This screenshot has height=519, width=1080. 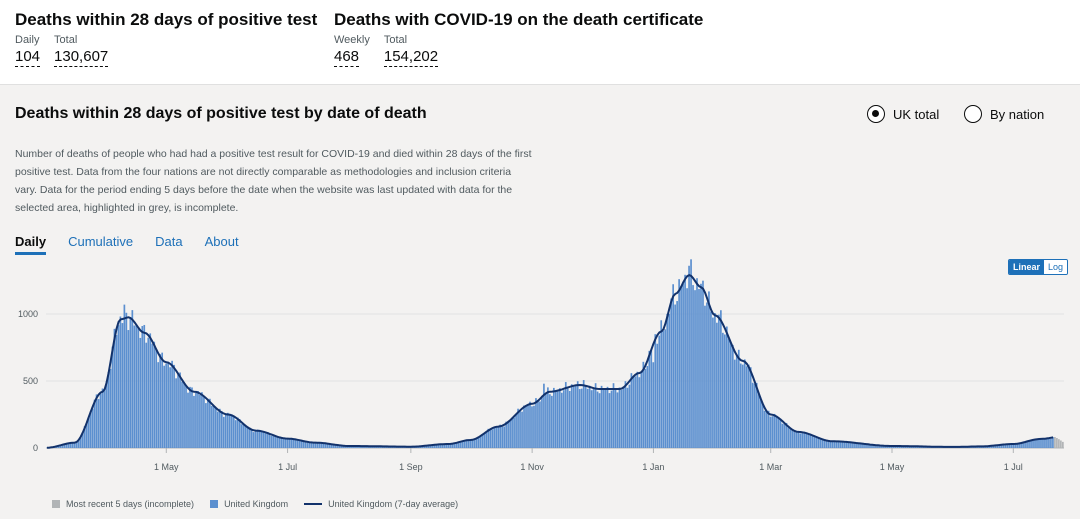 I want to click on incomplete-bar, so click(x=1061, y=444).